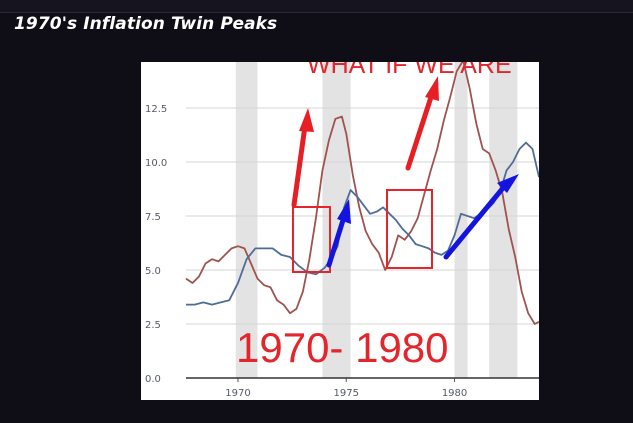 This screenshot has height=423, width=633. What do you see at coordinates (316, 6) in the screenshot?
I see `top-bar` at bounding box center [316, 6].